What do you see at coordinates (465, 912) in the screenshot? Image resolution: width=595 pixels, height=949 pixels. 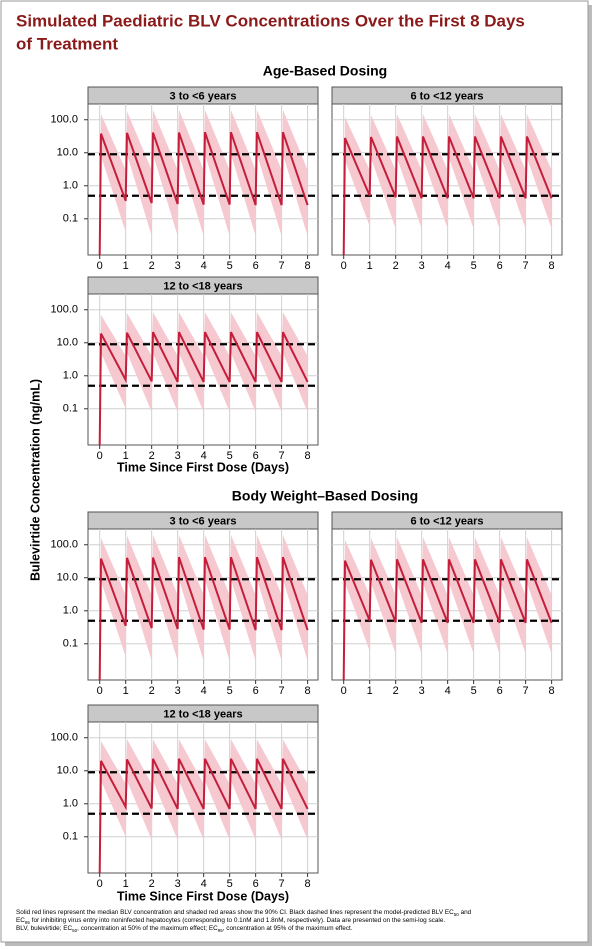 I see `footnote-text: and` at bounding box center [465, 912].